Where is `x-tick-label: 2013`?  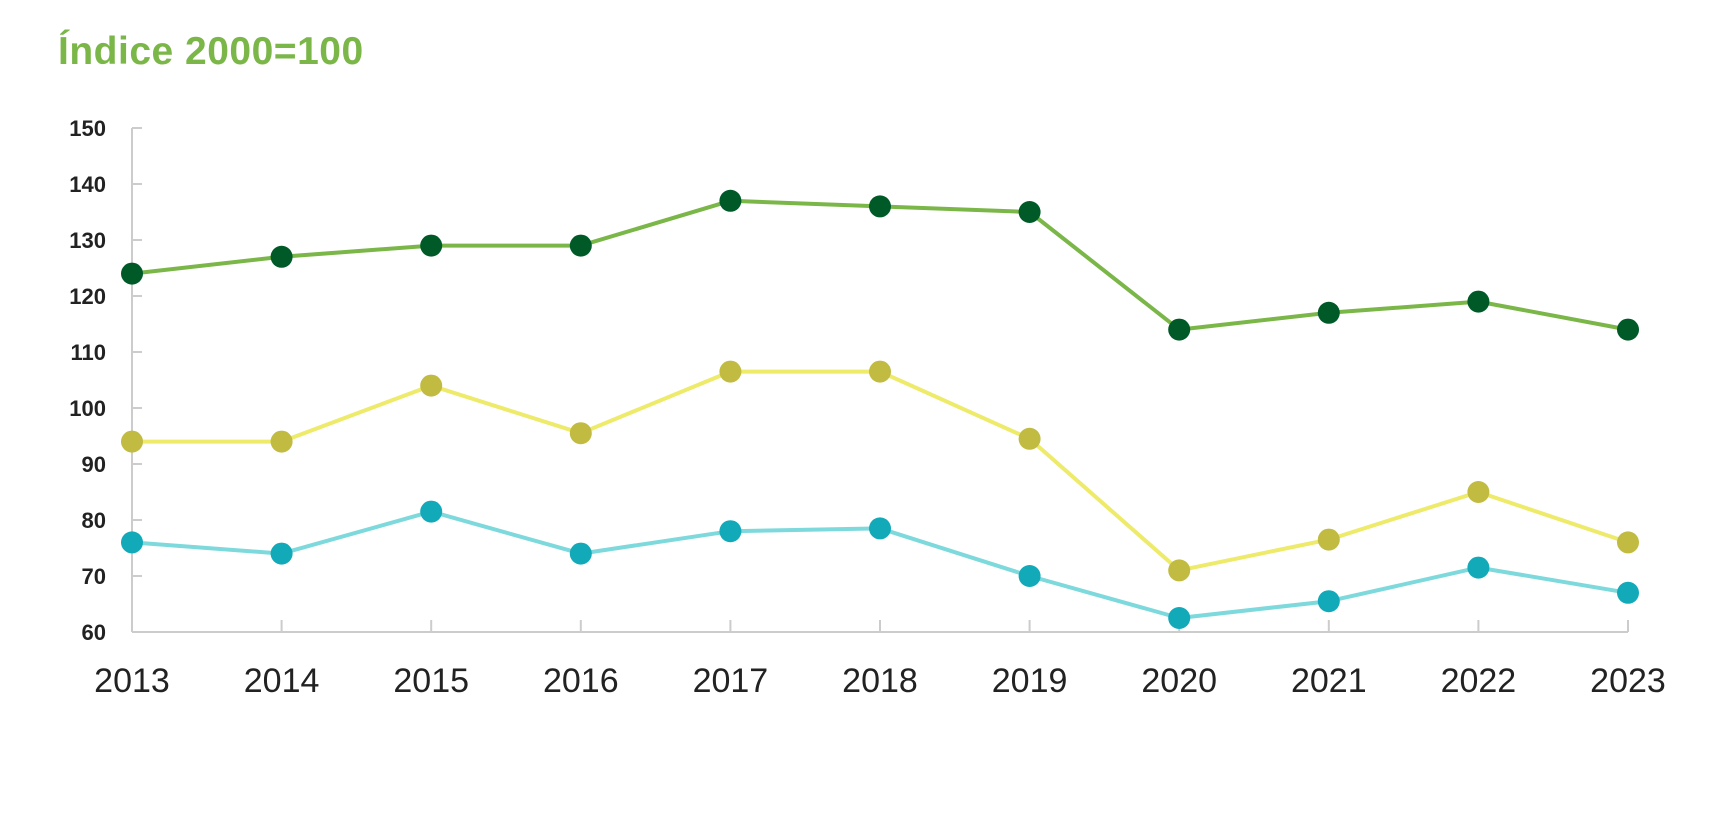
x-tick-label: 2013 is located at coordinates (132, 681).